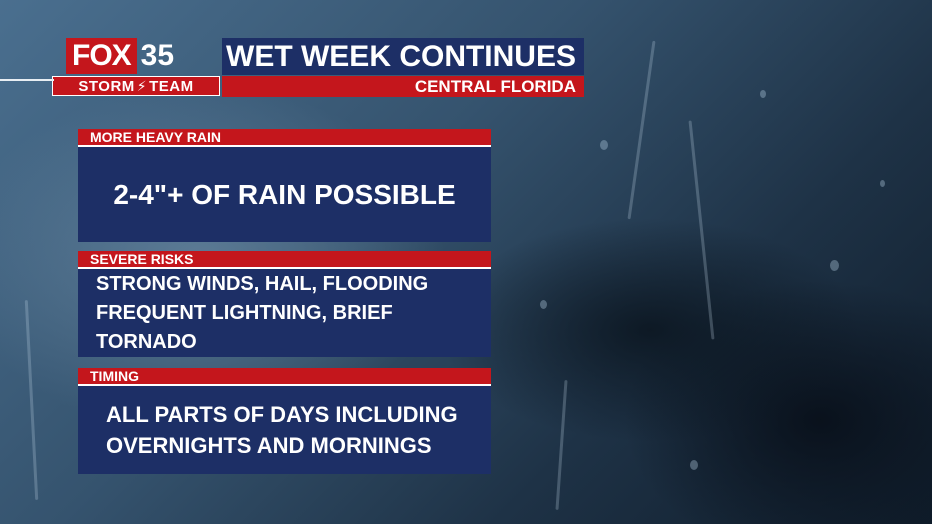 The image size is (932, 524). I want to click on heavy-rain-panel: MORE HEAVY RAIN 2-4"+ OF RAIN POSSIBLE, so click(284, 185).